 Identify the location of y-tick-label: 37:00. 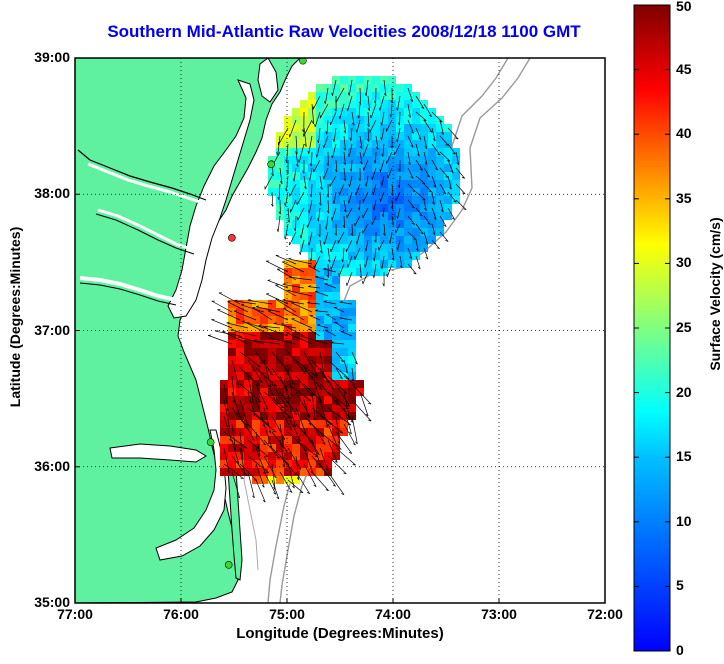
(45, 330).